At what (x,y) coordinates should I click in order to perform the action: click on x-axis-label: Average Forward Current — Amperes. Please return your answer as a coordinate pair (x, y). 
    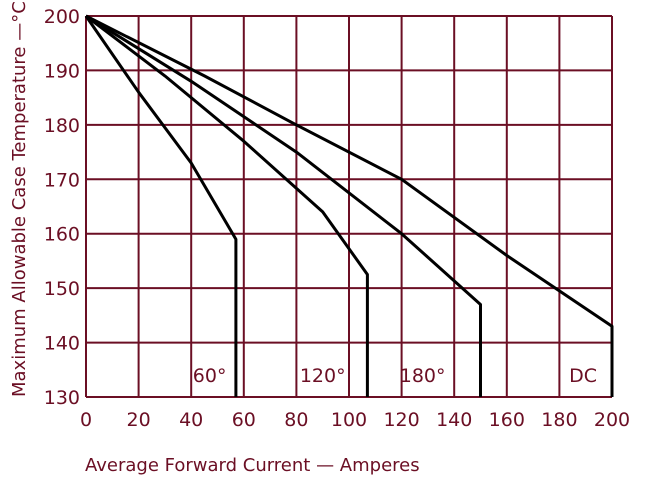
    Looking at the image, I should click on (252, 465).